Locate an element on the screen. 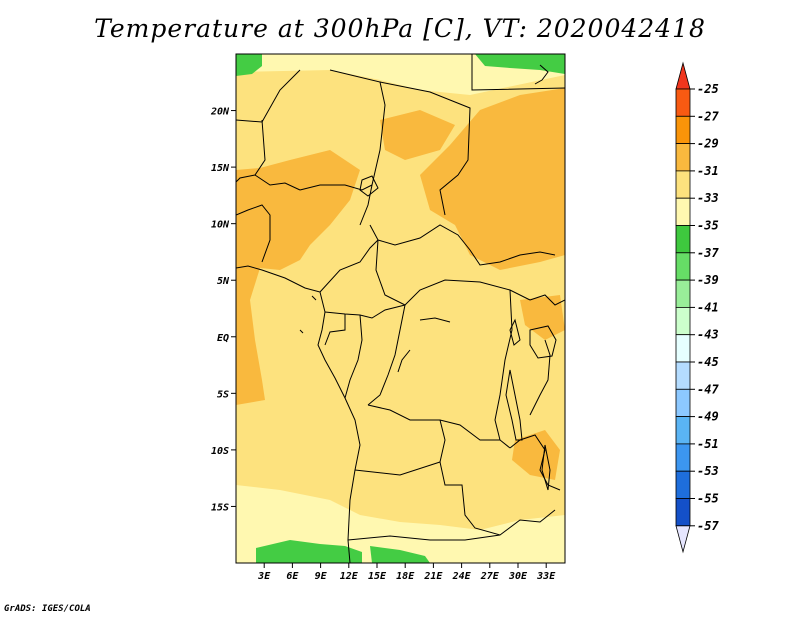 The width and height of the screenshot is (800, 618). field-region-35-37-north is located at coordinates (249, 65).